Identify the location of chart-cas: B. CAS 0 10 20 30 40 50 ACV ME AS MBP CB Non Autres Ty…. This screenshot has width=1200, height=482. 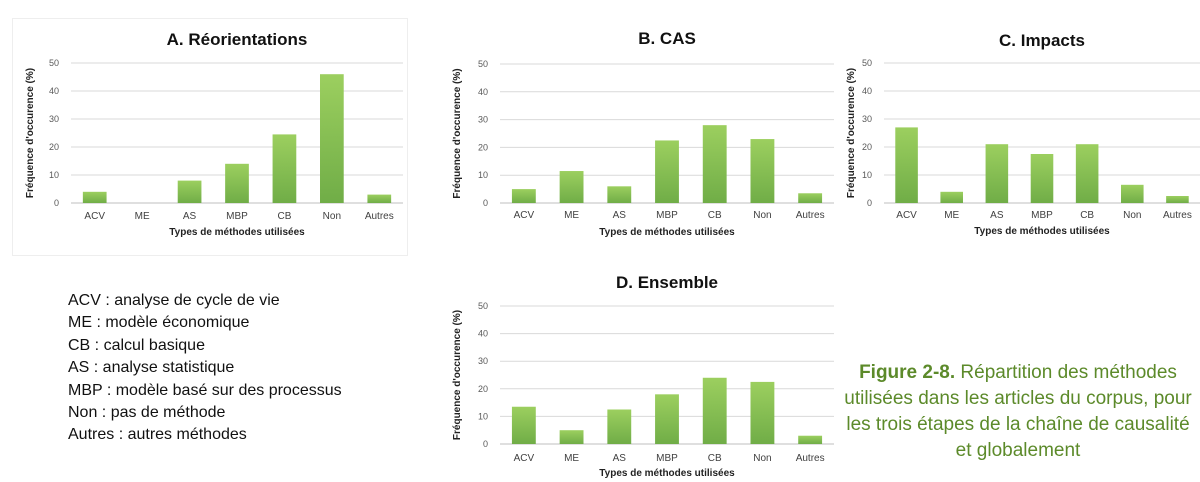
(643, 133).